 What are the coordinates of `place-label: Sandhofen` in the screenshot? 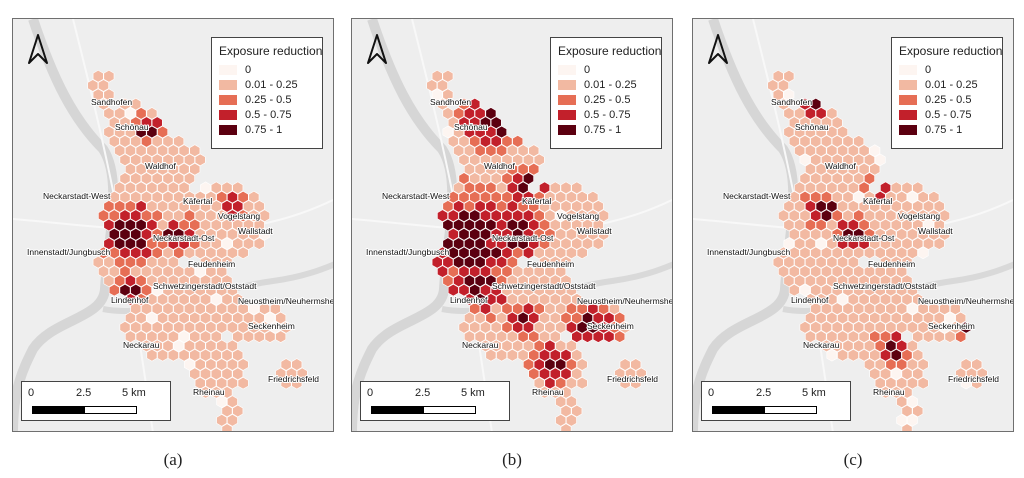 It's located at (450, 102).